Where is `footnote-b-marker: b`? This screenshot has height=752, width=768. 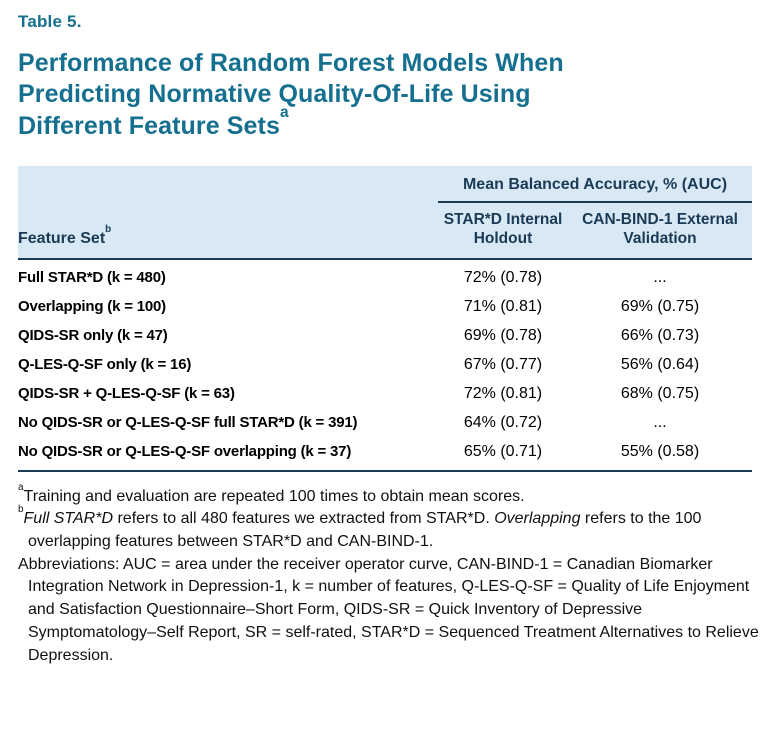 footnote-b-marker: b is located at coordinates (21, 510).